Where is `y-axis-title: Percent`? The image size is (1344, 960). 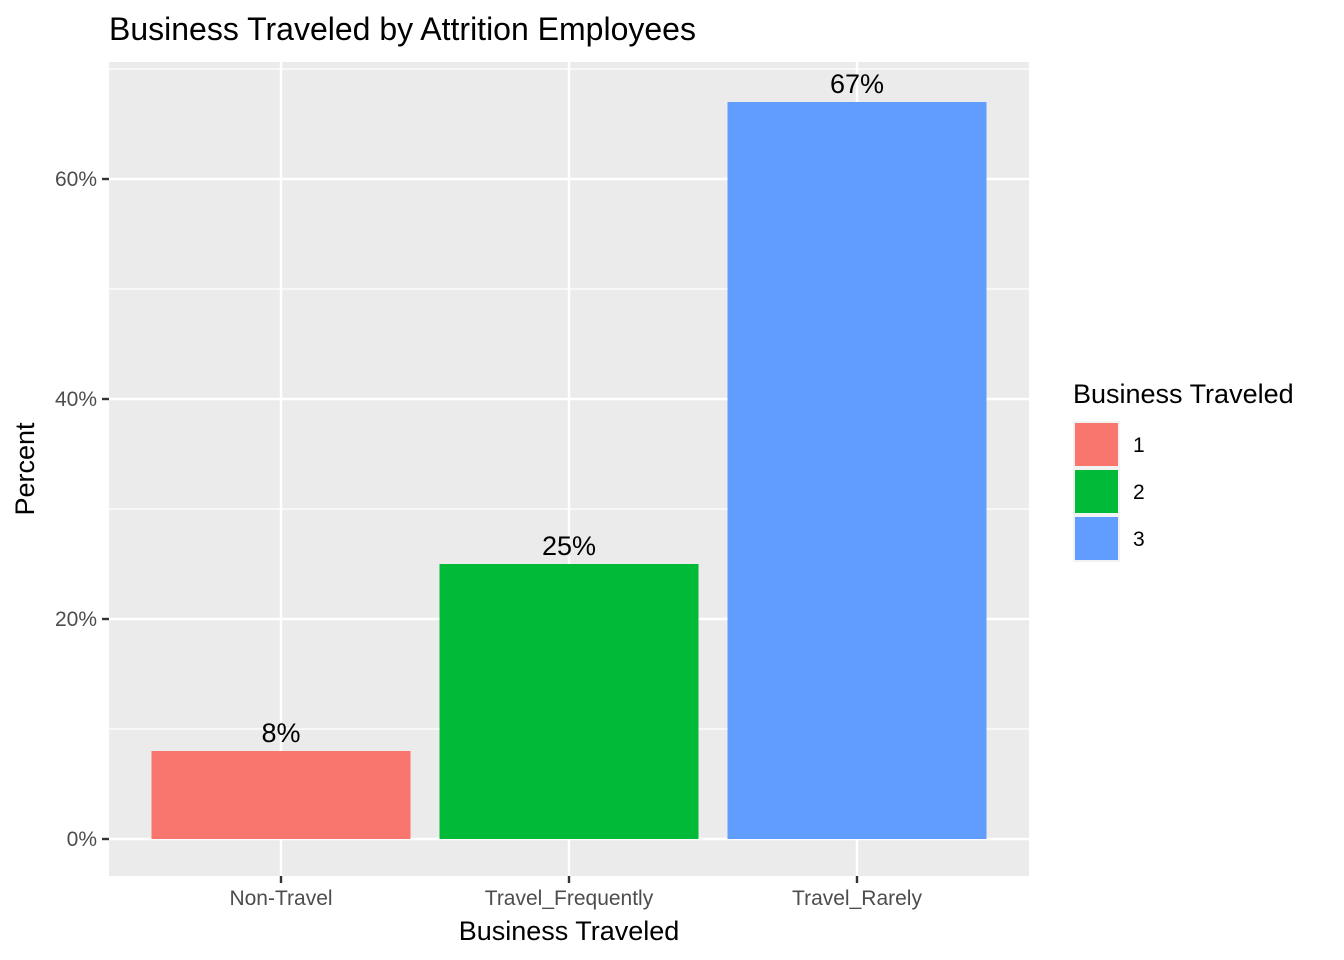
y-axis-title: Percent is located at coordinates (25, 469).